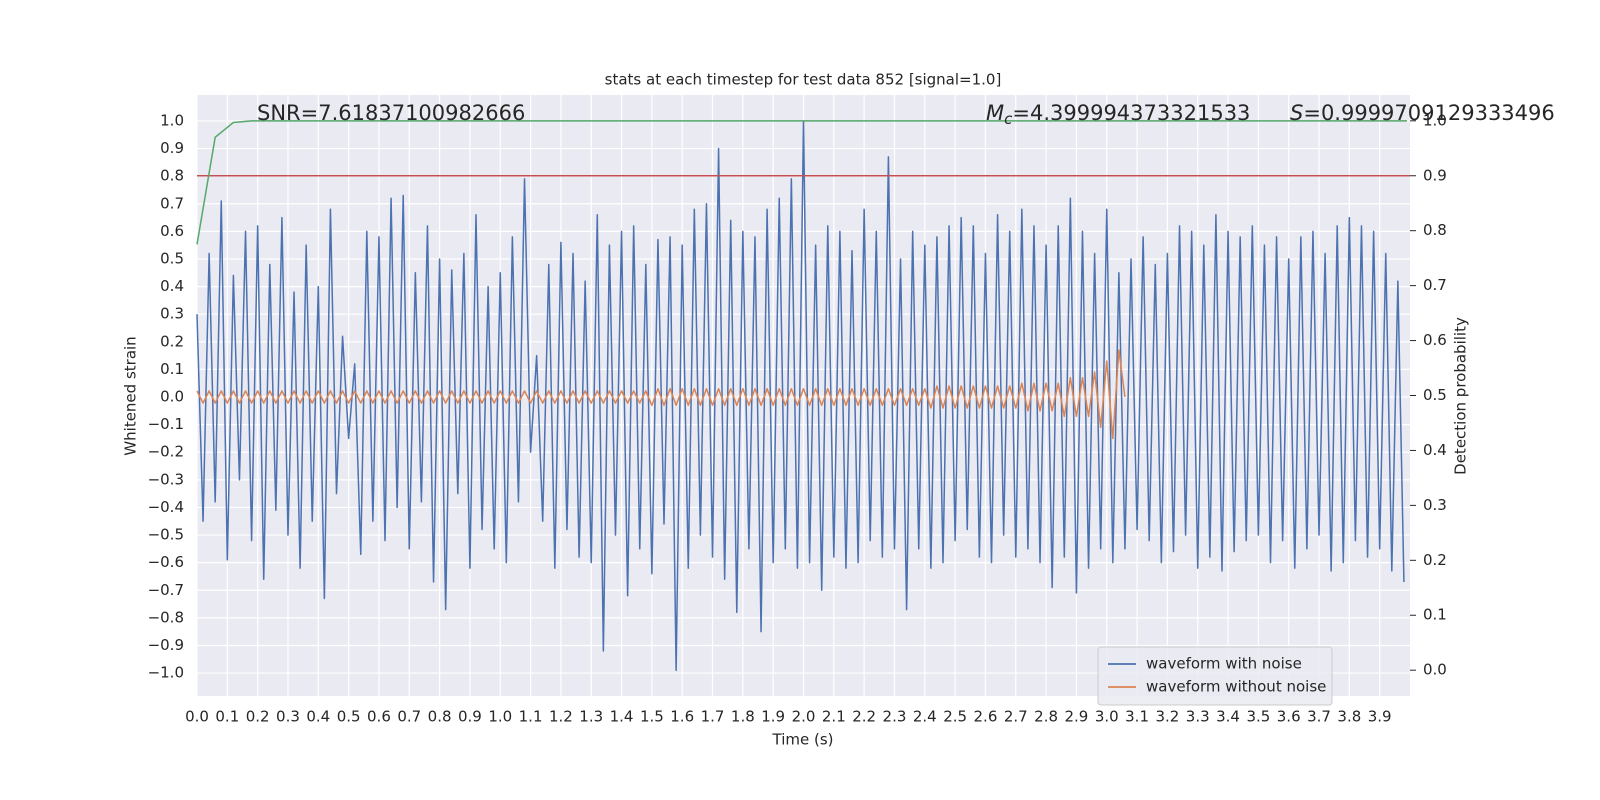 The height and width of the screenshot is (800, 1600). I want to click on x-tick-label: 2.7, so click(1016, 717).